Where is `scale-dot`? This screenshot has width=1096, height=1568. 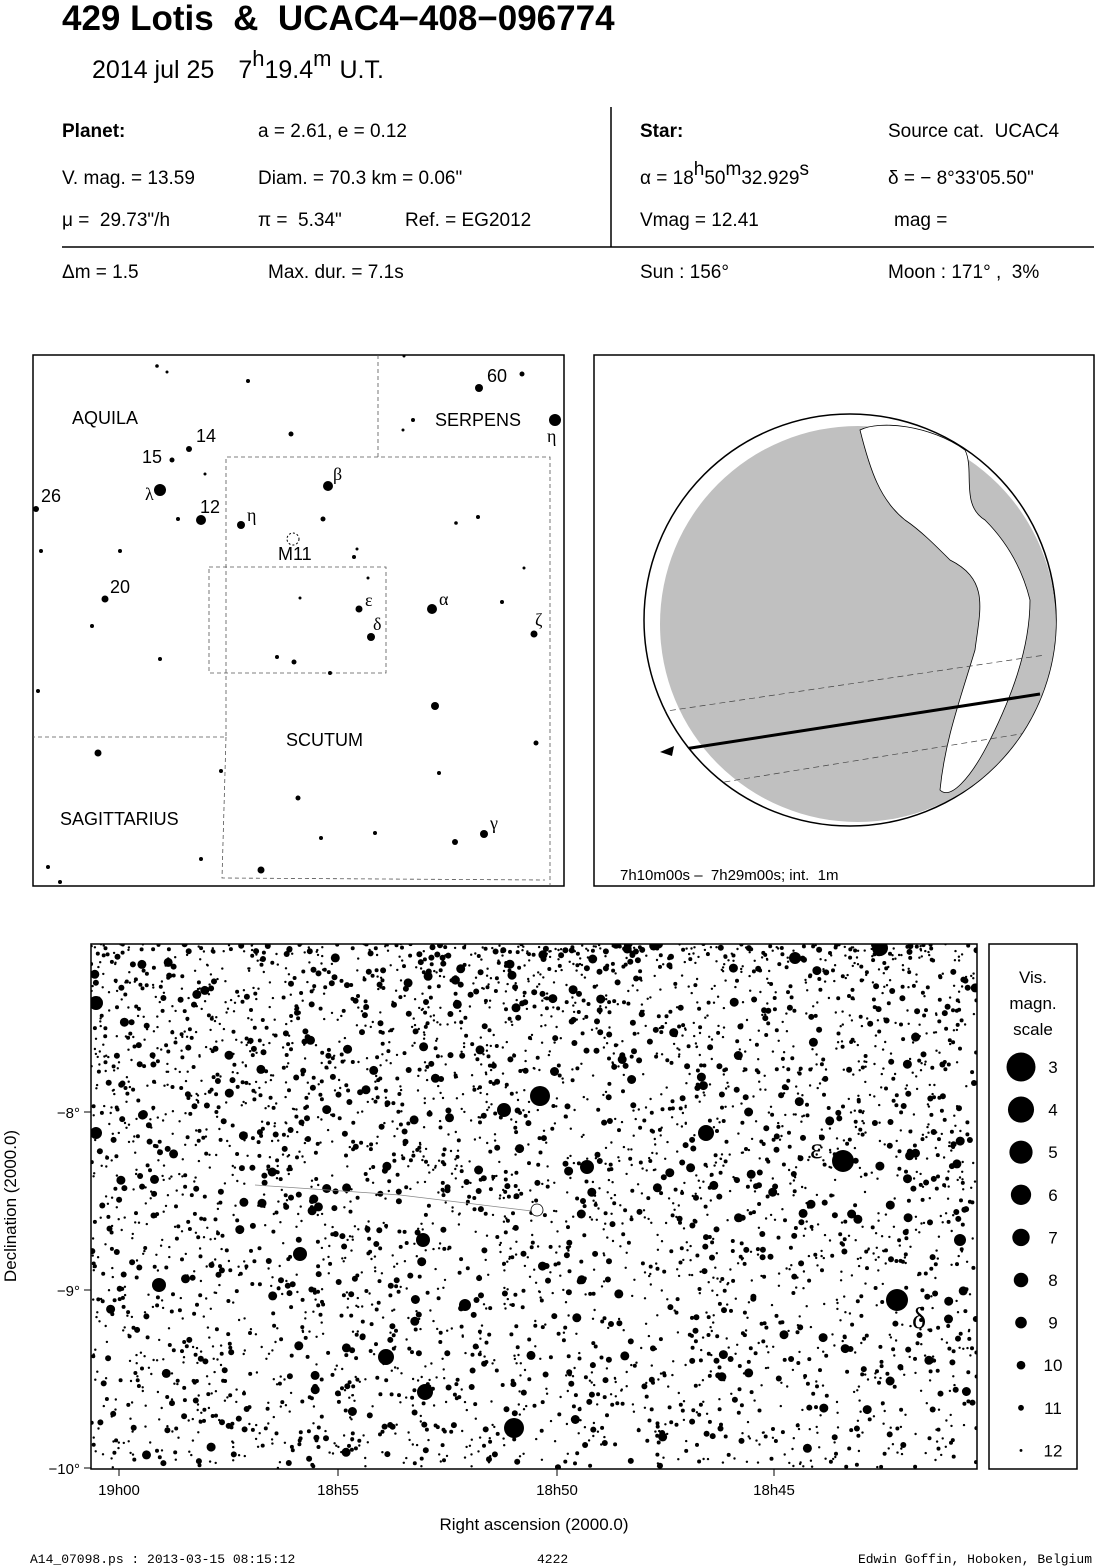
scale-dot is located at coordinates (1021, 1109).